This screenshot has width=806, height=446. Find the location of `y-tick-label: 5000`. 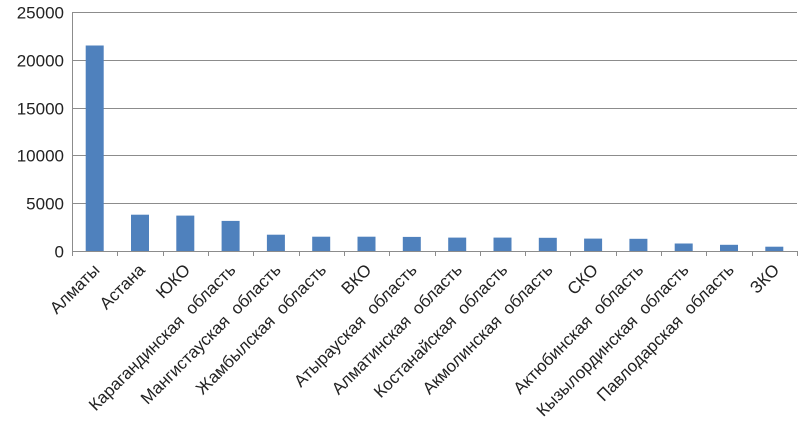

y-tick-label: 5000 is located at coordinates (45, 204).